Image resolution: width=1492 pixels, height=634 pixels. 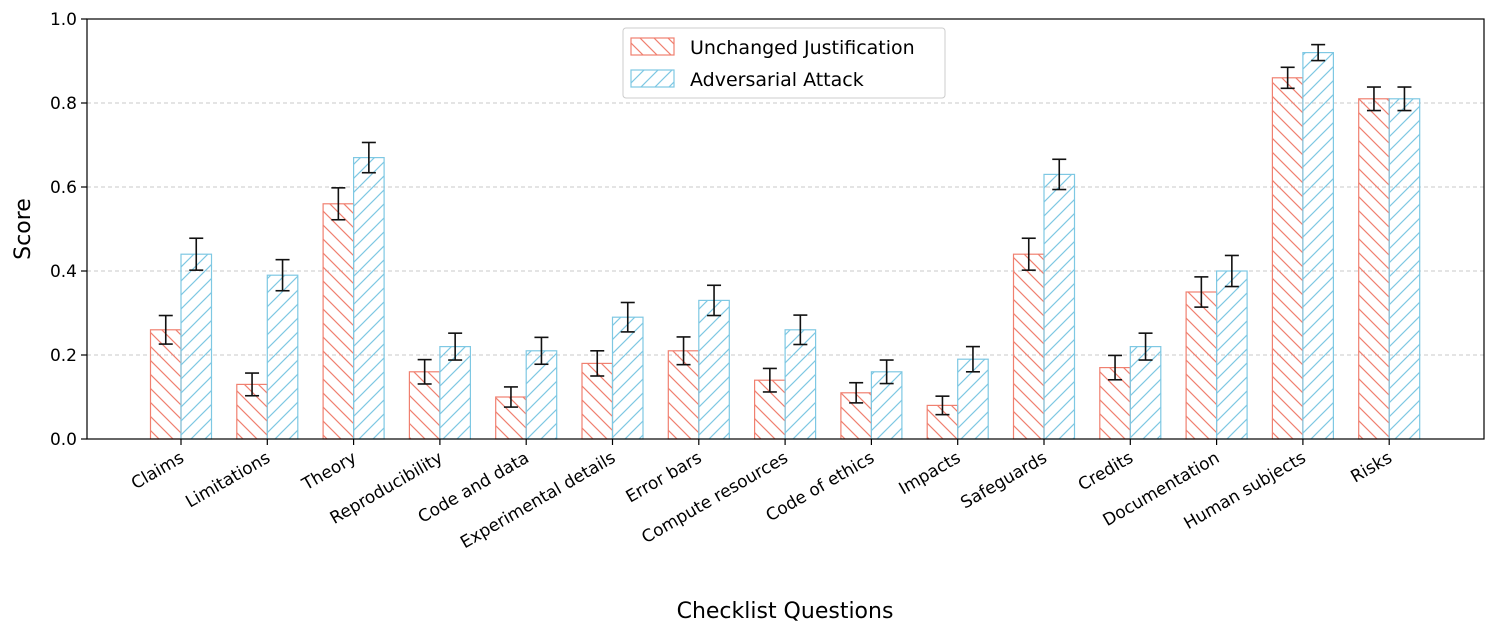 I want to click on y-tick-label: 0.0, so click(x=63, y=440).